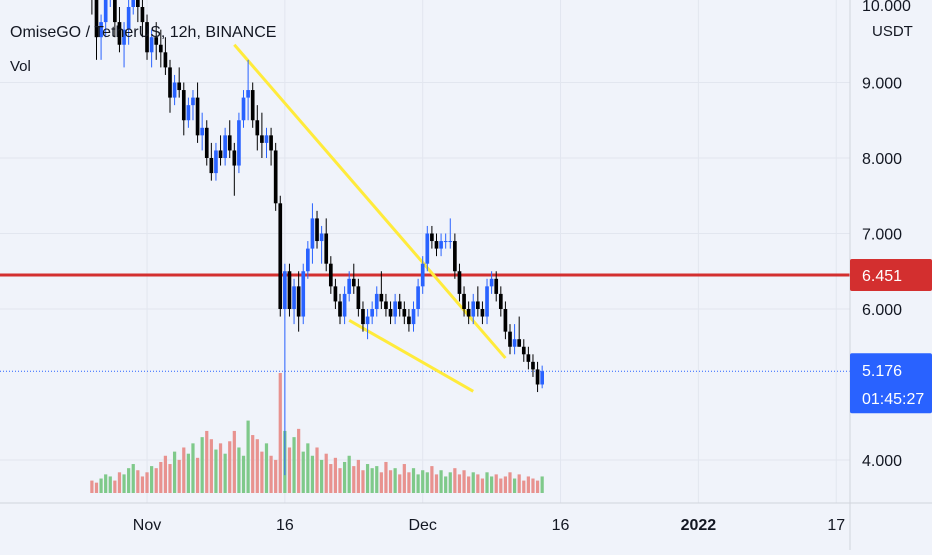 The width and height of the screenshot is (932, 555). Describe the element at coordinates (891, 336) in the screenshot. I see `price-badges: 6.451 5.176 01:45:27` at that location.